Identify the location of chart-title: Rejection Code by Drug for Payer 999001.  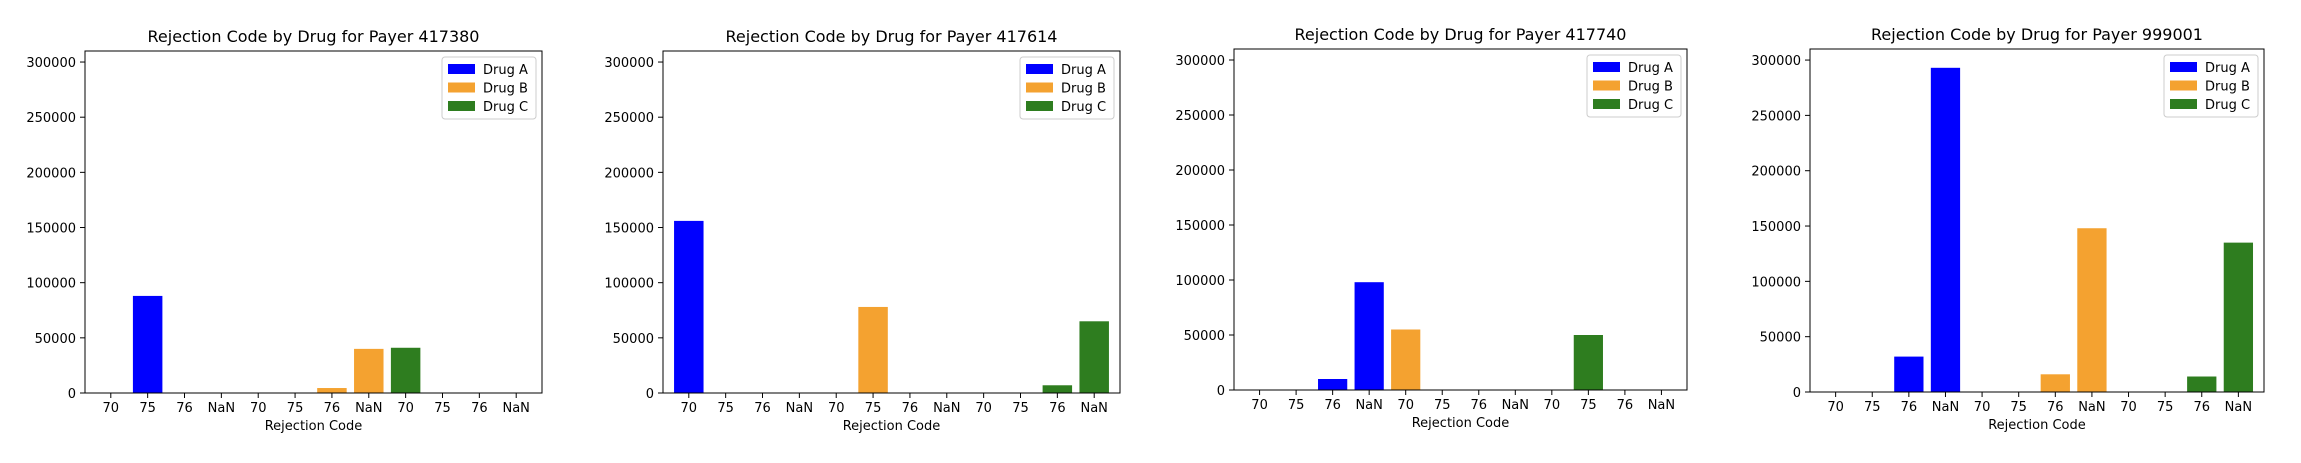
(2037, 34).